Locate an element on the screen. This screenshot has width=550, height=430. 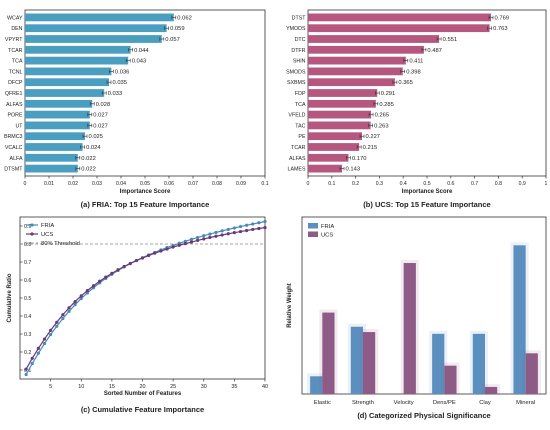
cumulative-x-tick-label: 30 is located at coordinates (204, 387).